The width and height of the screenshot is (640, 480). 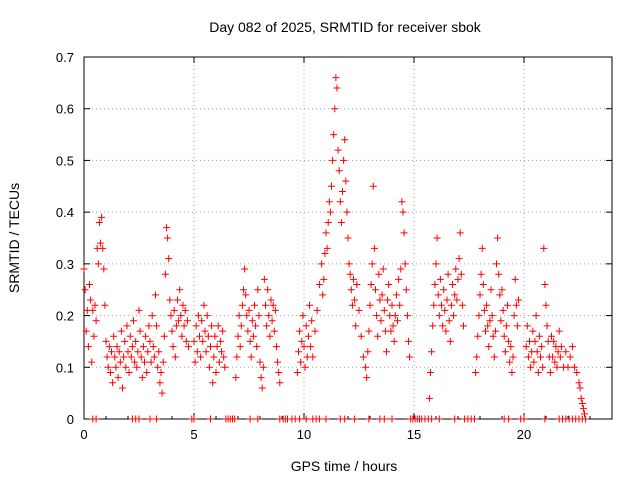 What do you see at coordinates (414, 434) in the screenshot?
I see `x-tick-label: 15` at bounding box center [414, 434].